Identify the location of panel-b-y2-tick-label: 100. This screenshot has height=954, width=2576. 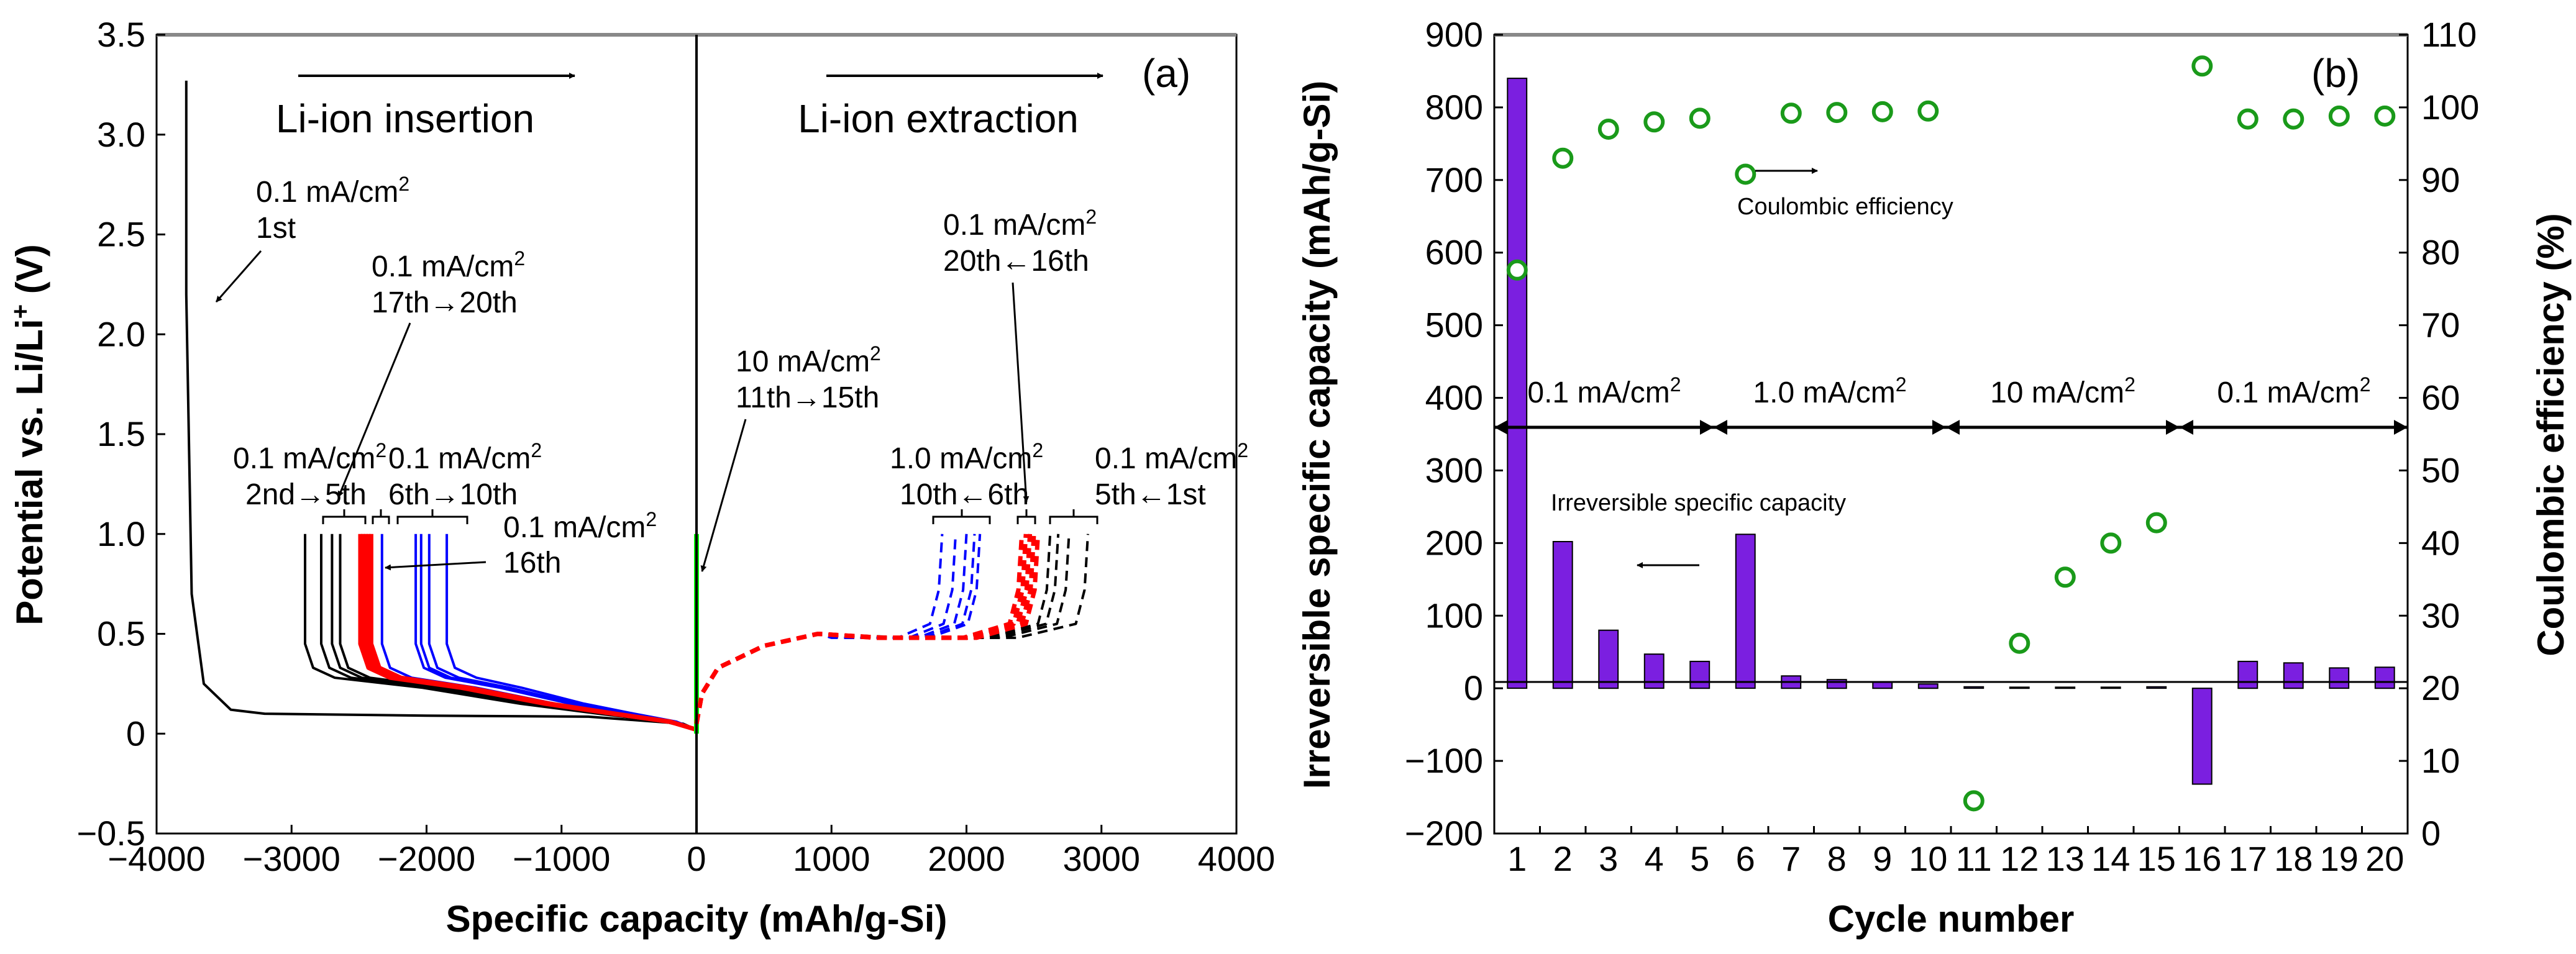
(2450, 108).